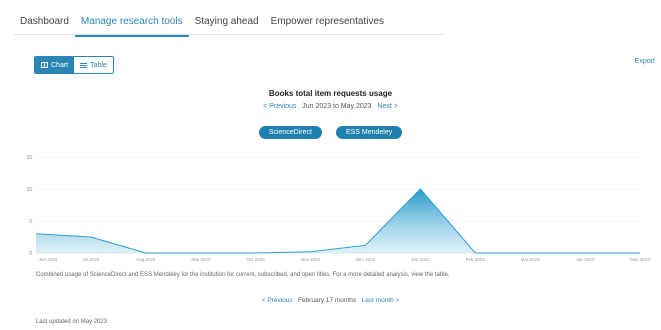  I want to click on tab-staying-ahead: Staying ahead, so click(226, 21).